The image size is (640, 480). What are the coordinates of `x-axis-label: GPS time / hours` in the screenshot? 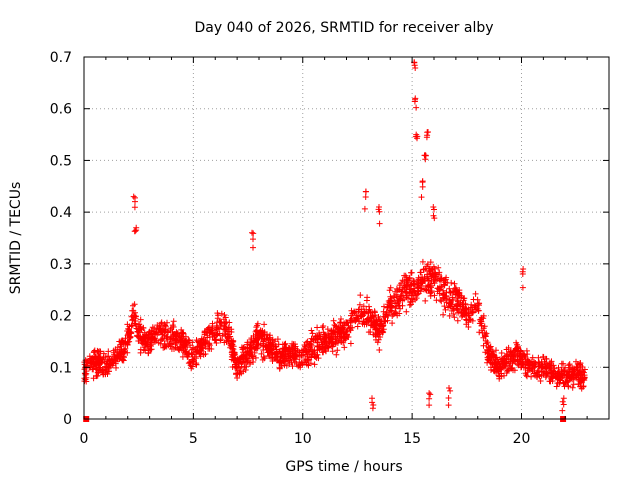 It's located at (343, 467).